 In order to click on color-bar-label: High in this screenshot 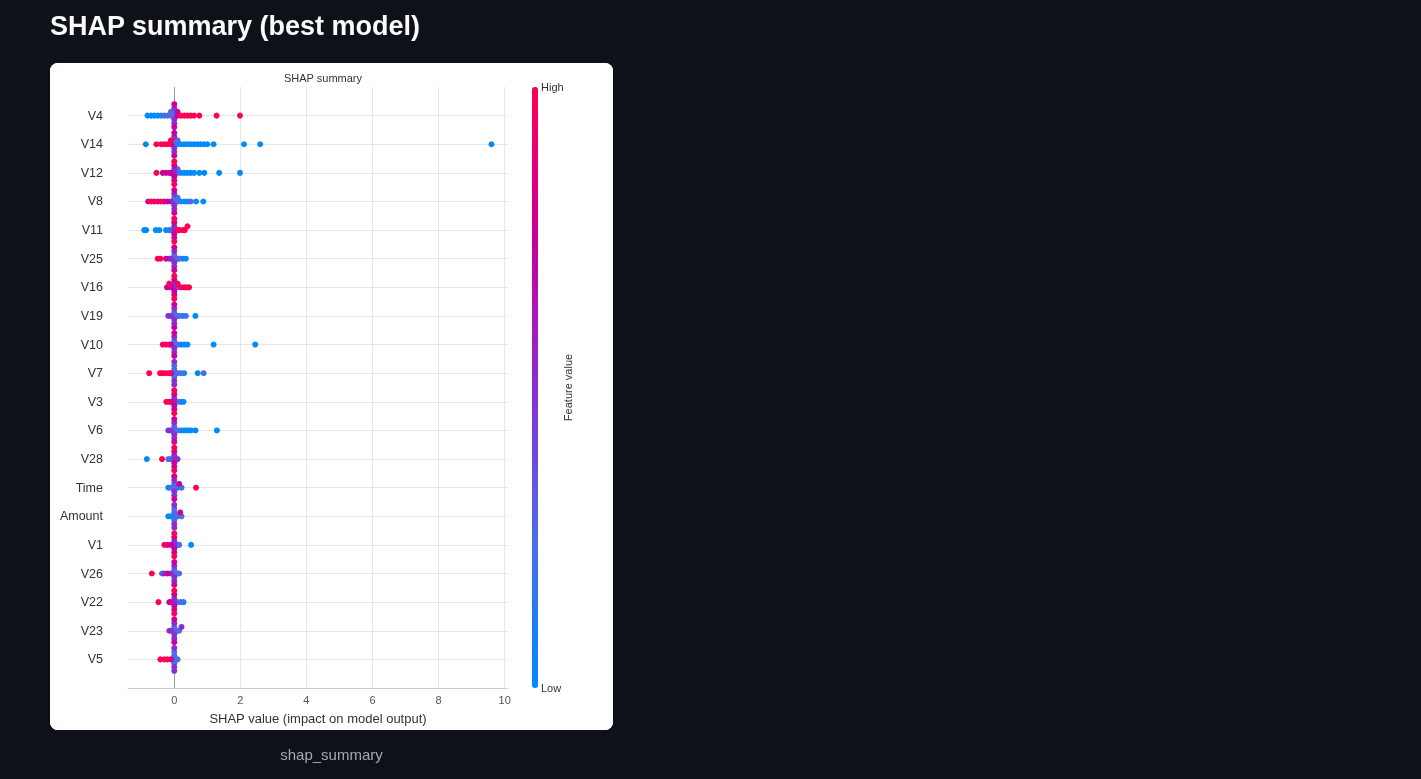, I will do `click(552, 86)`.